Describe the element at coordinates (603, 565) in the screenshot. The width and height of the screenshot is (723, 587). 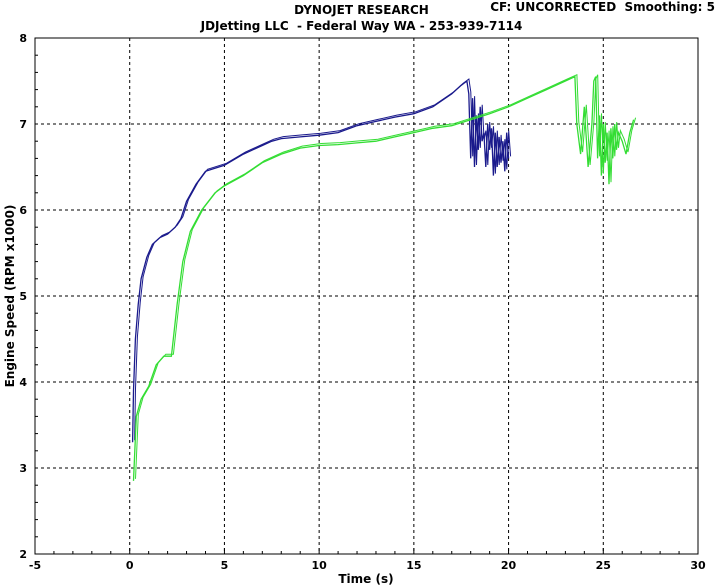
I see `x-tick-label: 25` at that location.